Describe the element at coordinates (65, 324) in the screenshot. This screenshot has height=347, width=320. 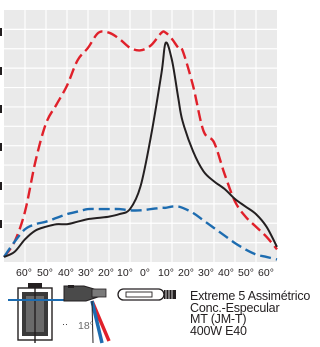
I see `small-mark: ··` at that location.